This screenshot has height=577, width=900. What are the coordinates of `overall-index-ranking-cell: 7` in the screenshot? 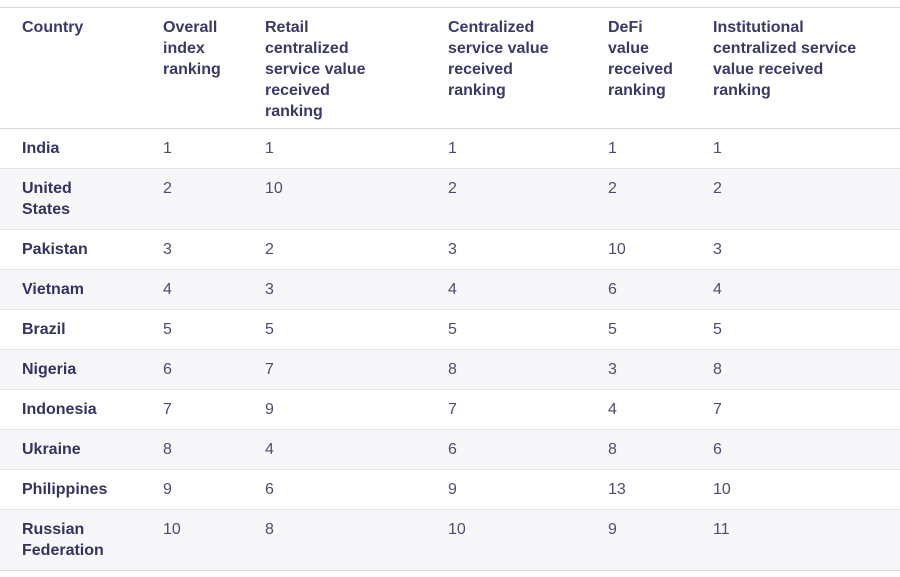 It's located at (167, 409).